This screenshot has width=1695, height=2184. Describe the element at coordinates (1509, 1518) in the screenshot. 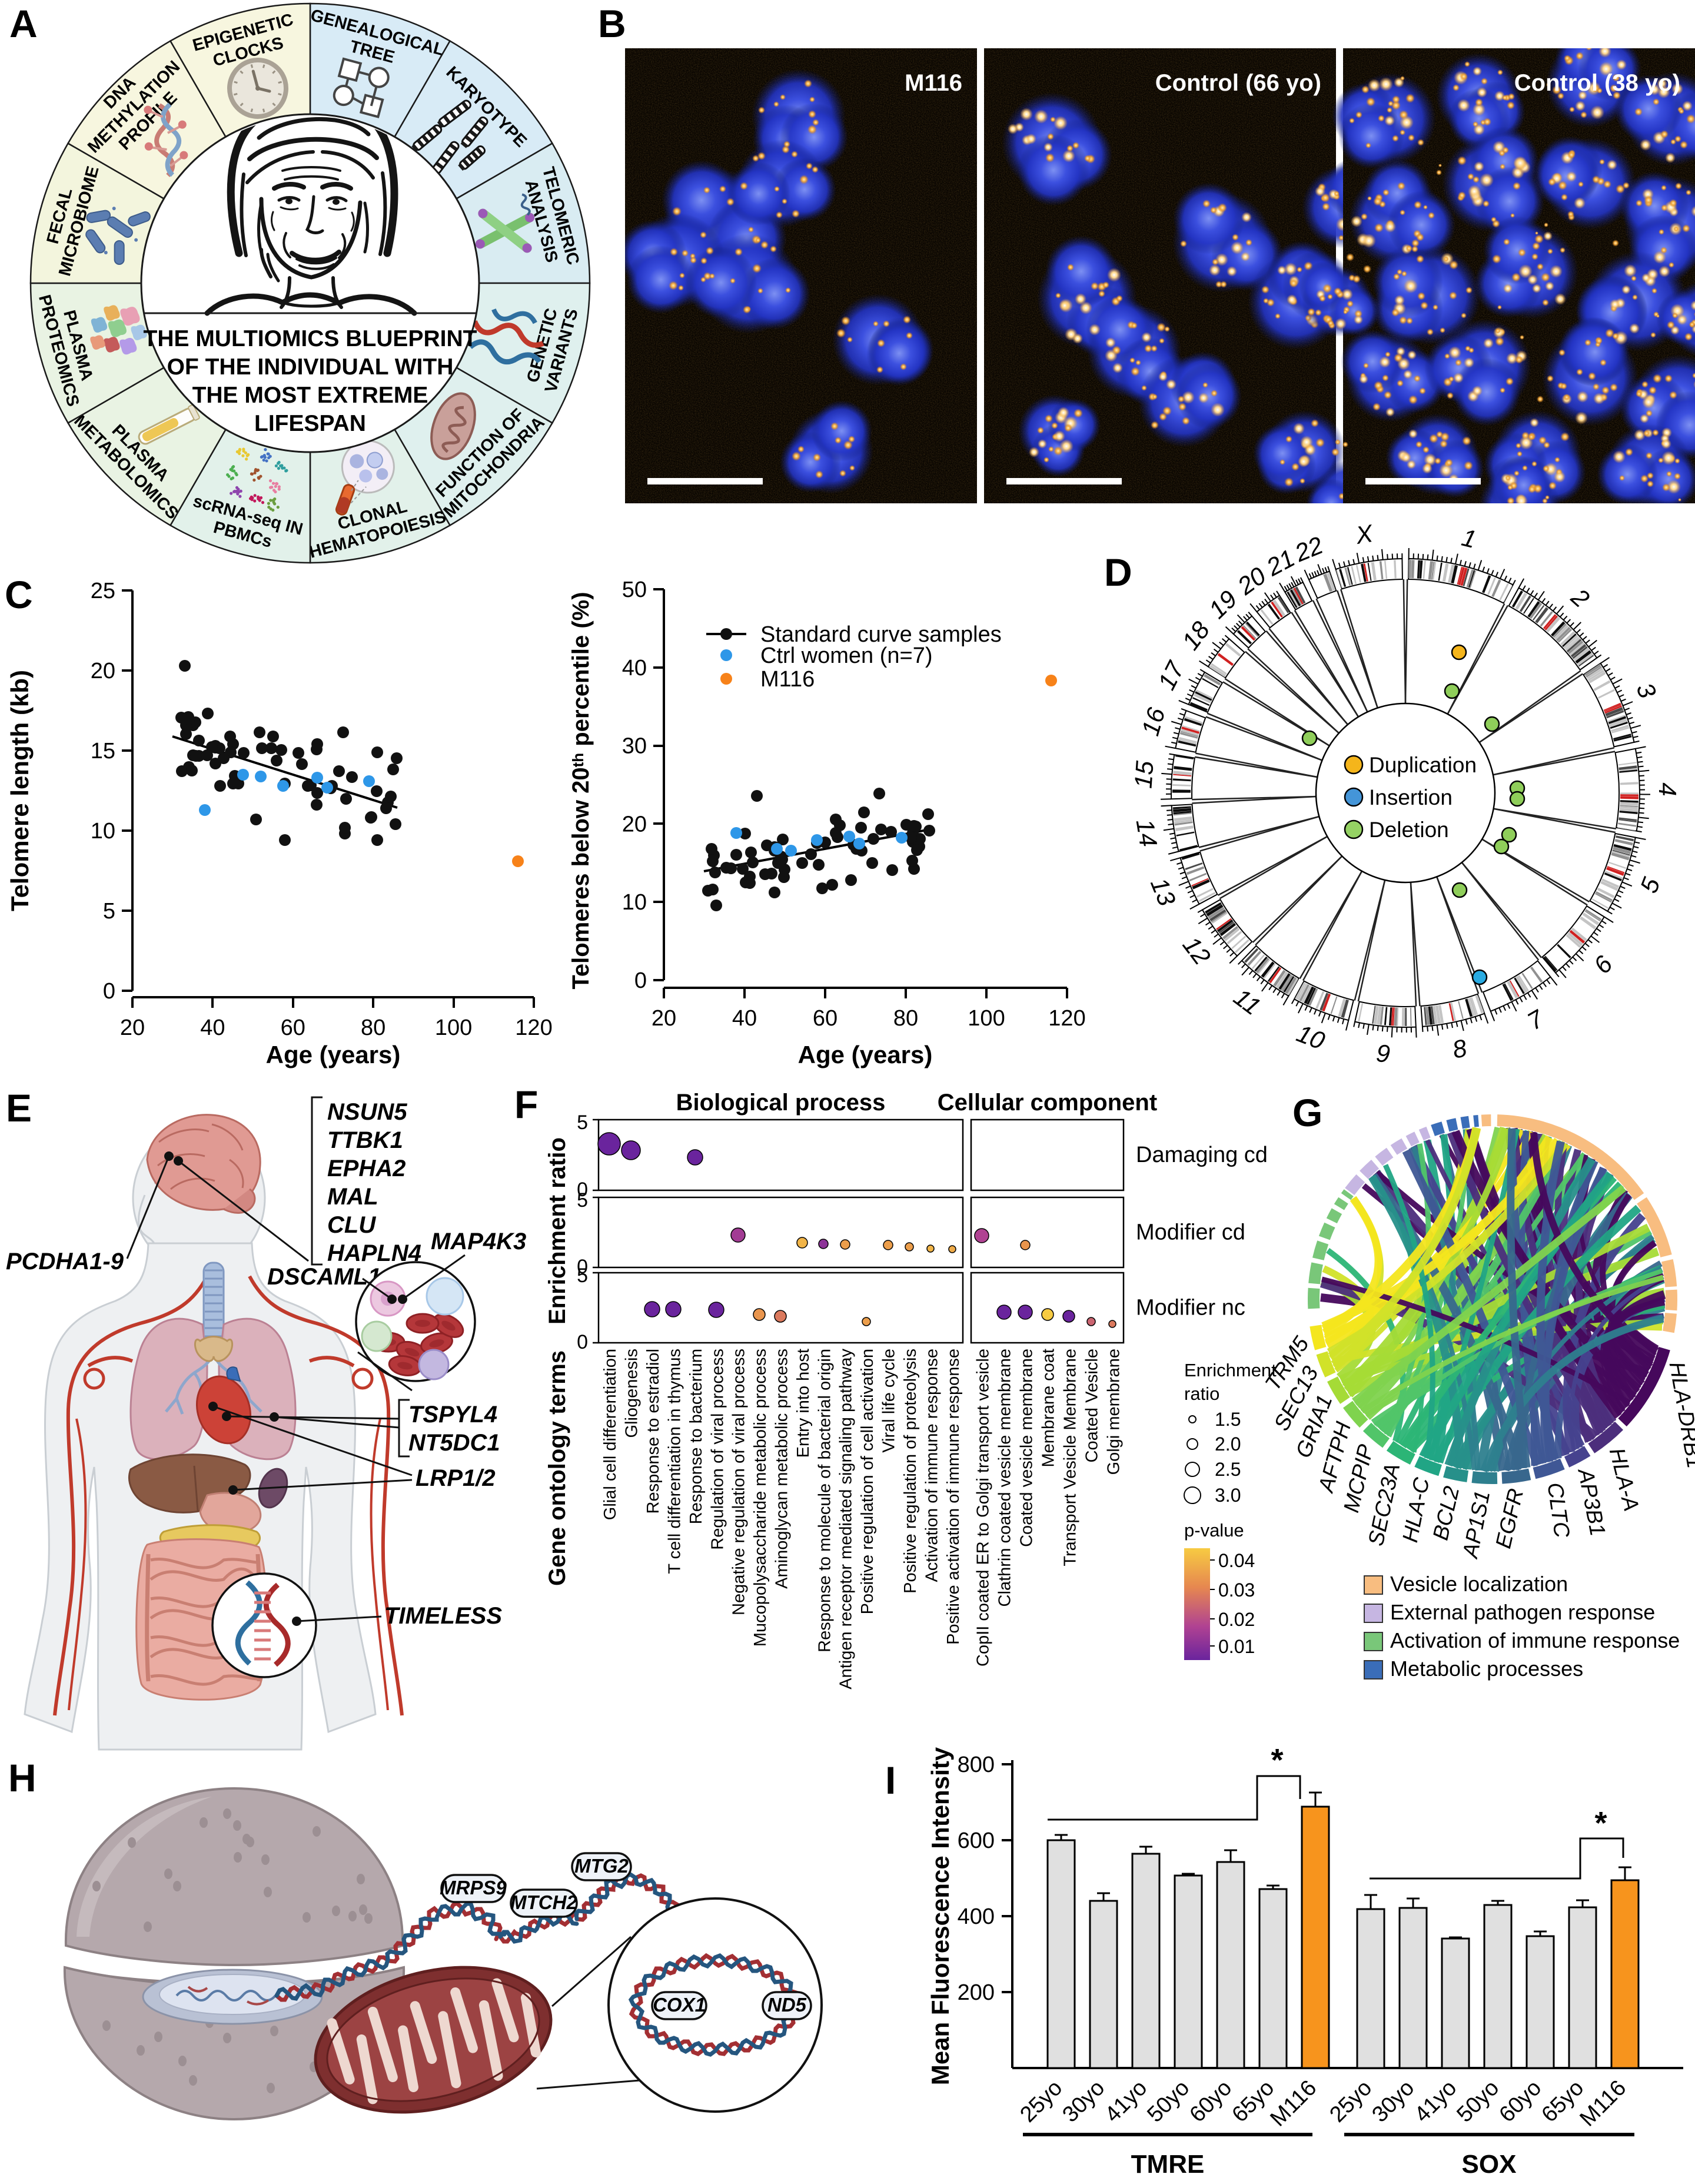

I see `svg-text: EGFR` at that location.